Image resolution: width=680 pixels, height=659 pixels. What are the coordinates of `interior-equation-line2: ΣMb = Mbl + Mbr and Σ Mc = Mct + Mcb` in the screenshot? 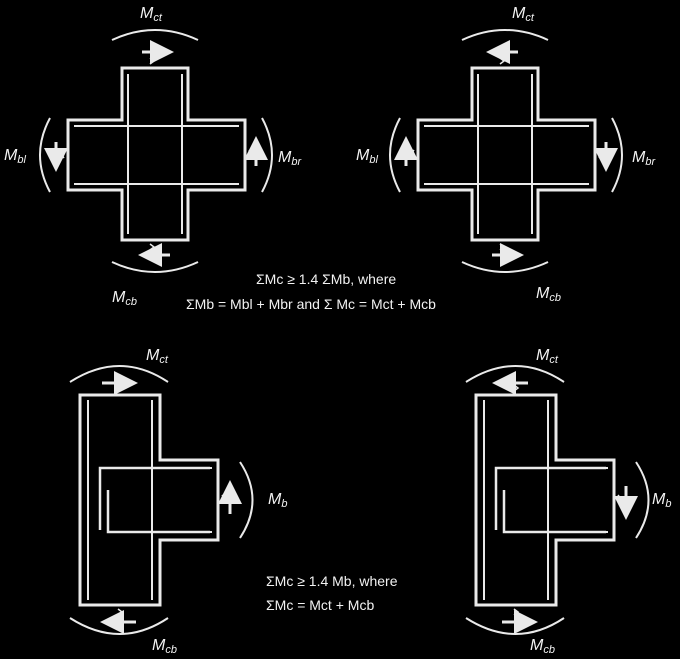 It's located at (311, 304).